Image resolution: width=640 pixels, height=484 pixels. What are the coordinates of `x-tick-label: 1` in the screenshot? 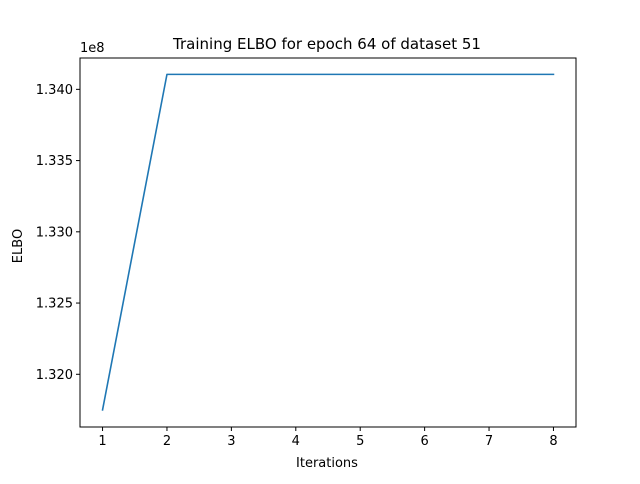 It's located at (102, 441).